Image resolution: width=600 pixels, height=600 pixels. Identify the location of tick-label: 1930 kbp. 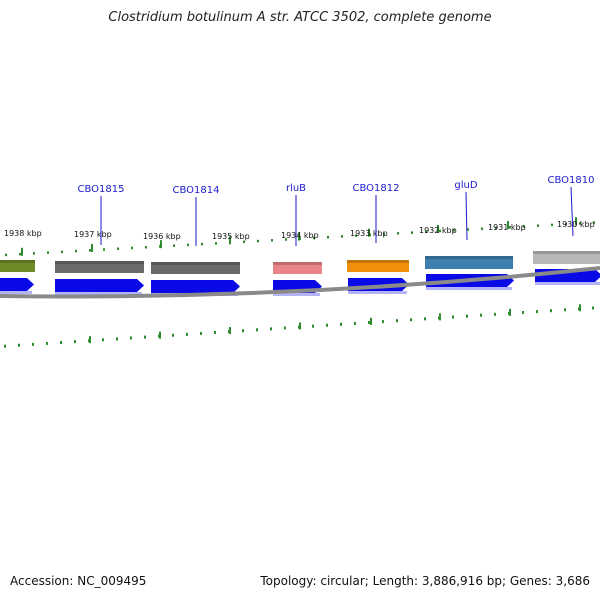
(576, 224).